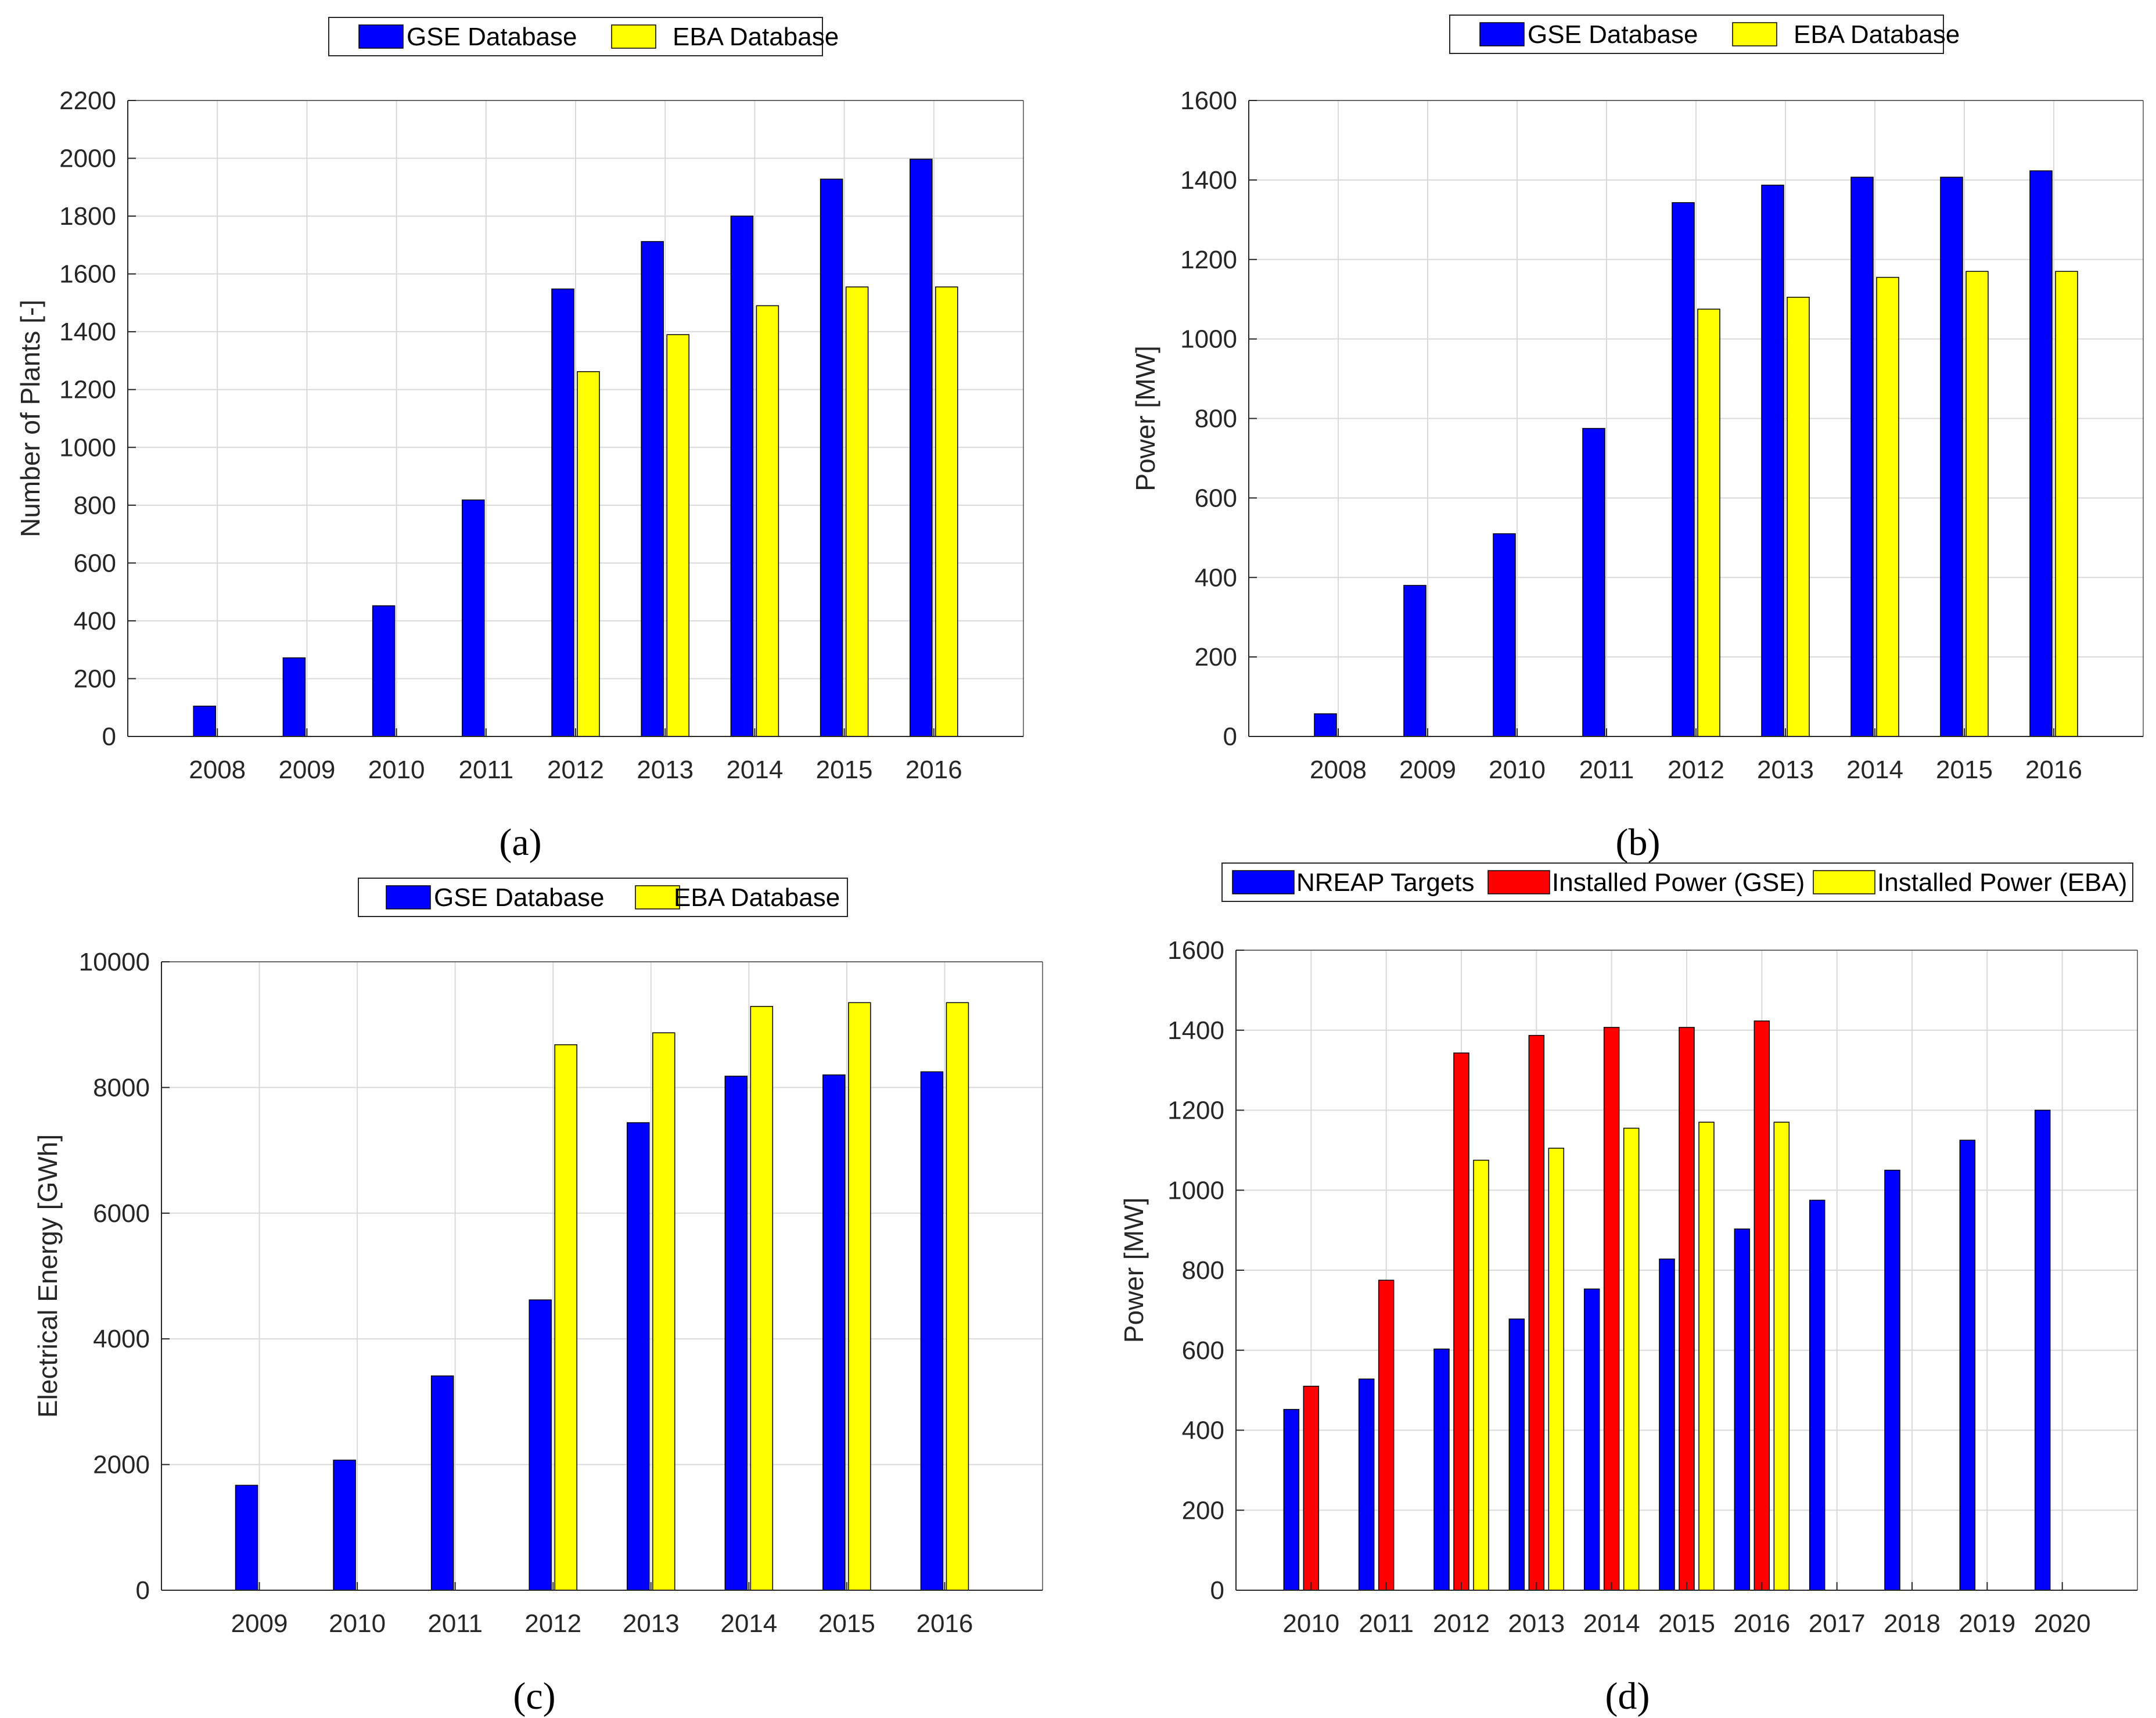  Describe the element at coordinates (1987, 1623) in the screenshot. I see `x-tick-label: 2019` at that location.